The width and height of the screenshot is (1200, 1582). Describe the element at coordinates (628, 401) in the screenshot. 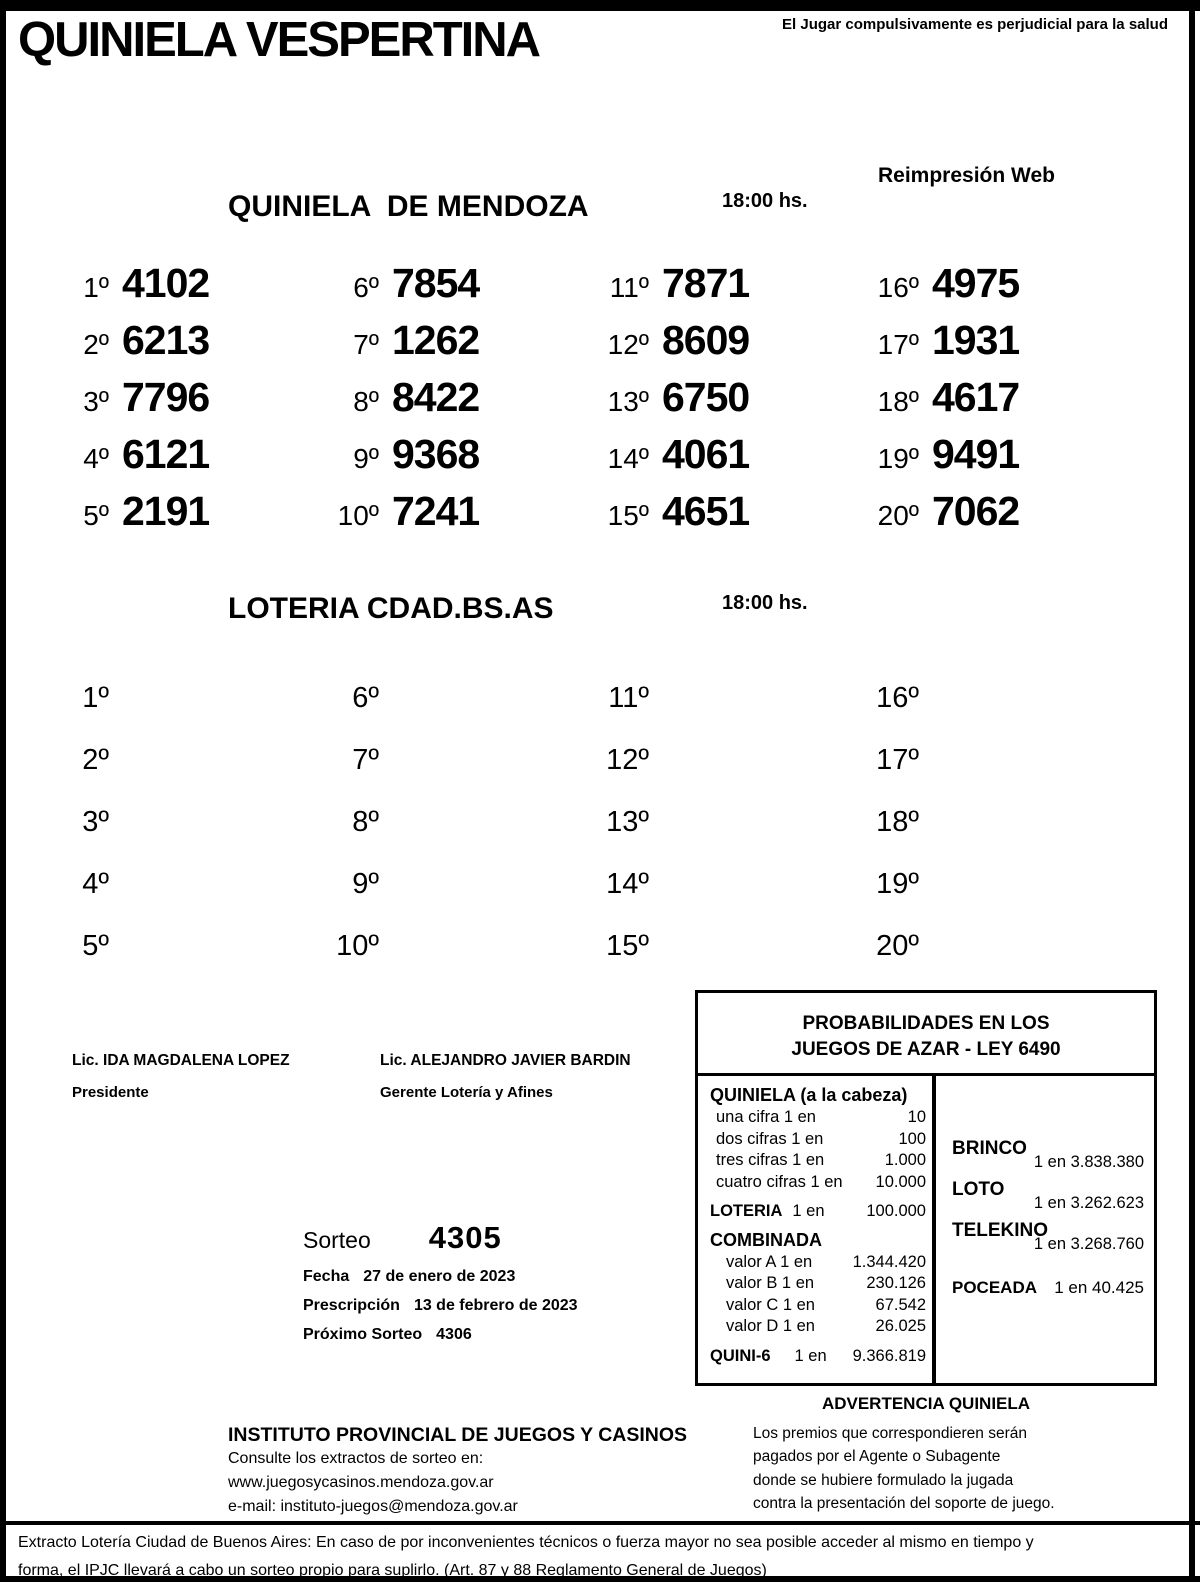

I see `position-label: 13º` at that location.